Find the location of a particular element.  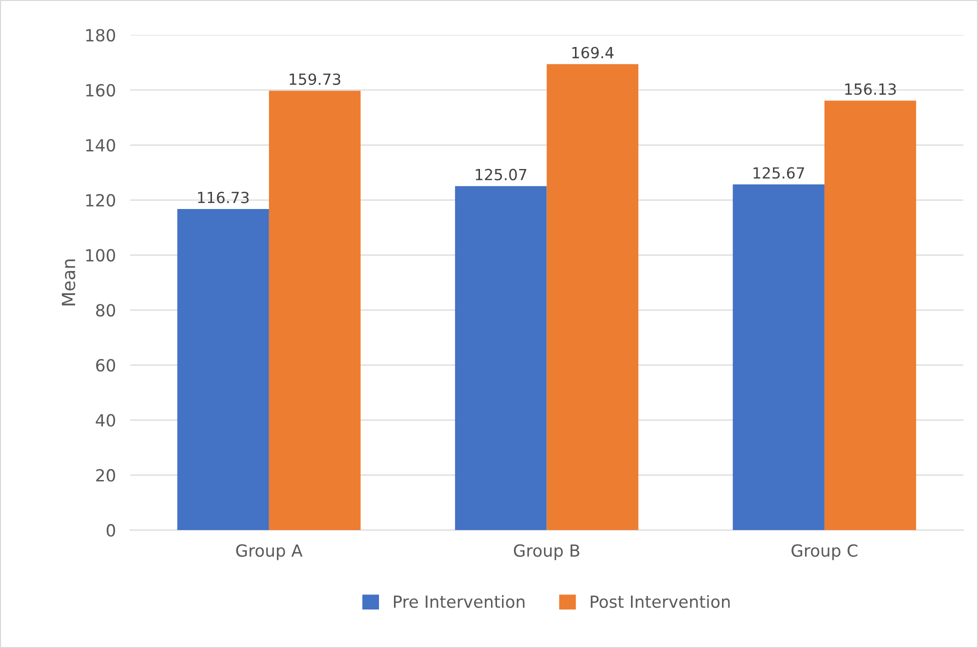

x-tick-label: Group B is located at coordinates (547, 552).